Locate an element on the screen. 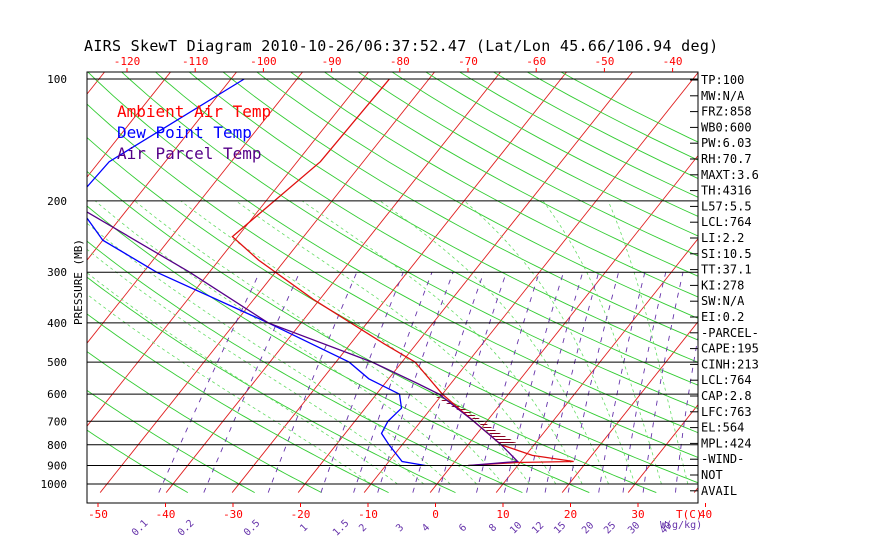 The image size is (870, 560). bottom-axis-label: 40 is located at coordinates (705, 514).